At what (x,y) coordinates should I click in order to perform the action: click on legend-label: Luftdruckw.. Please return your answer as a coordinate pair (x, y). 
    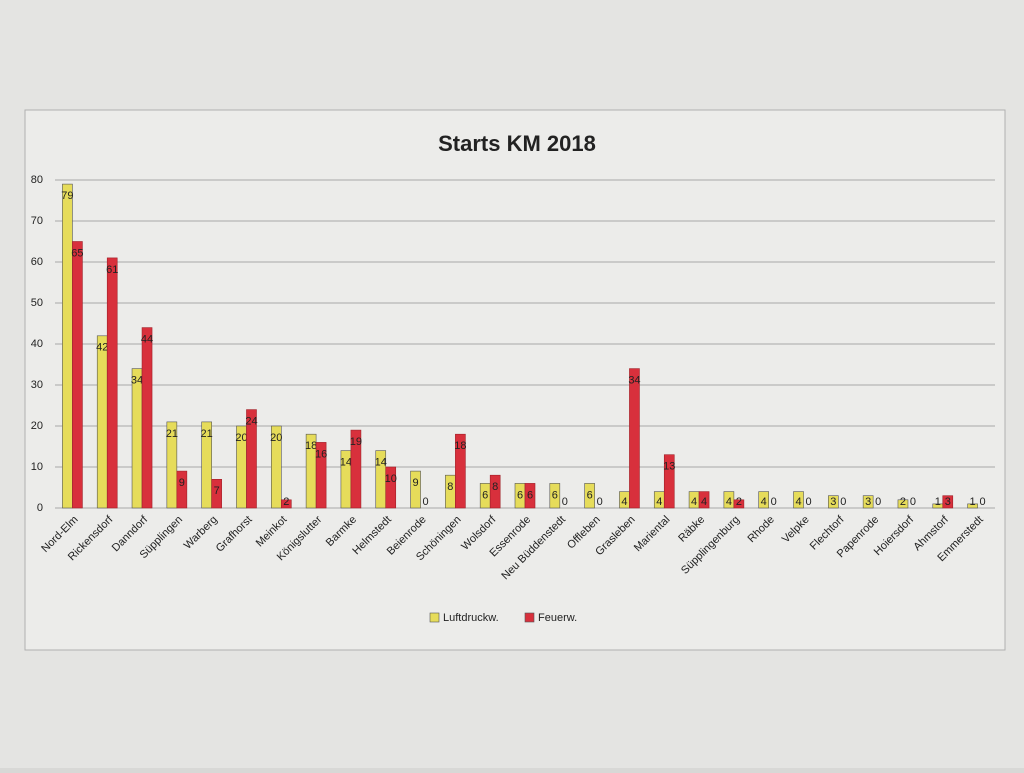
    Looking at the image, I should click on (471, 618).